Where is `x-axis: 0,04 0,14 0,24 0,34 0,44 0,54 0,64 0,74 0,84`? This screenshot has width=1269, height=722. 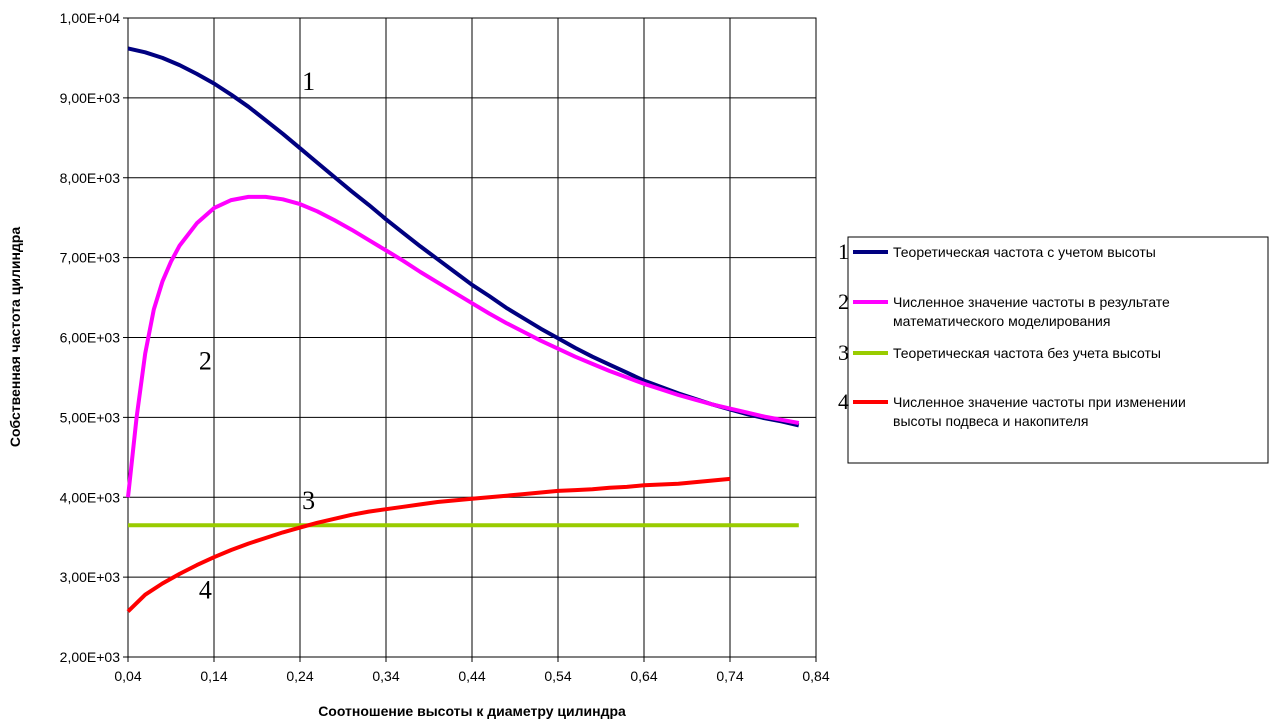
x-axis: 0,04 0,14 0,24 0,34 0,44 0,54 0,64 0,74 0,84 is located at coordinates (472, 670).